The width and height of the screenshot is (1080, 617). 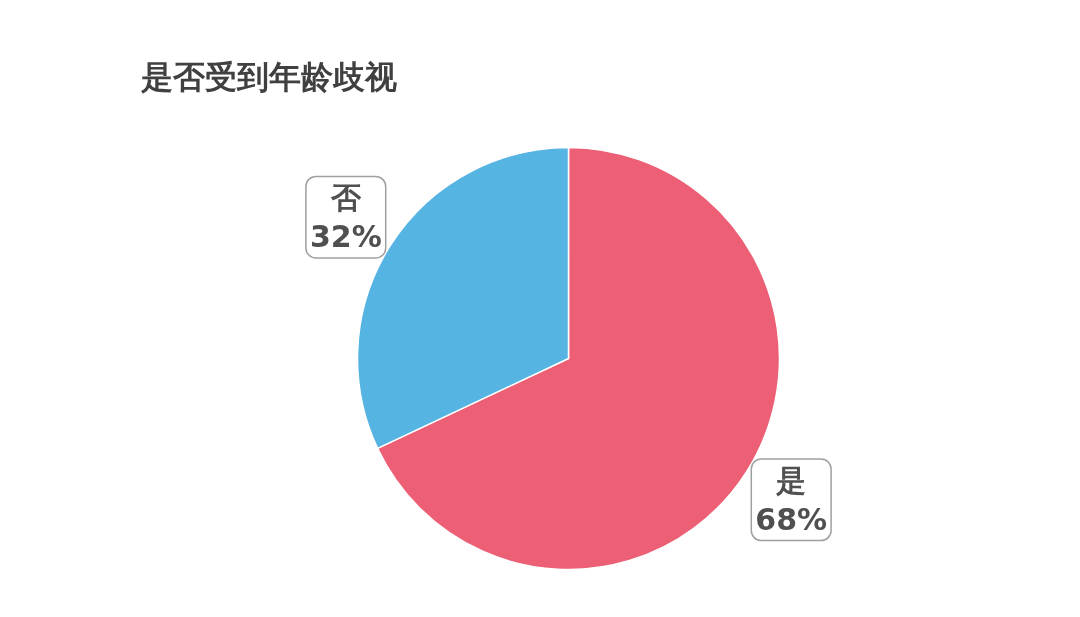 I want to click on data-label: 68%, so click(x=791, y=519).